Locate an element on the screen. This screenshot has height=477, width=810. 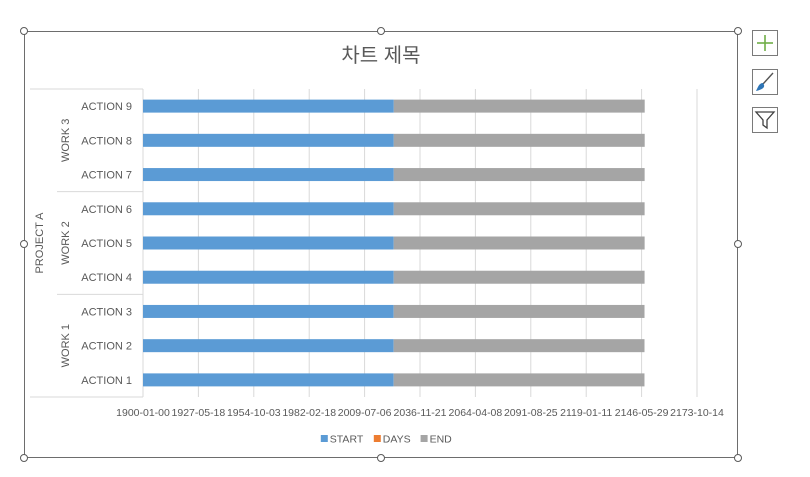
chart-elements-button is located at coordinates (765, 43).